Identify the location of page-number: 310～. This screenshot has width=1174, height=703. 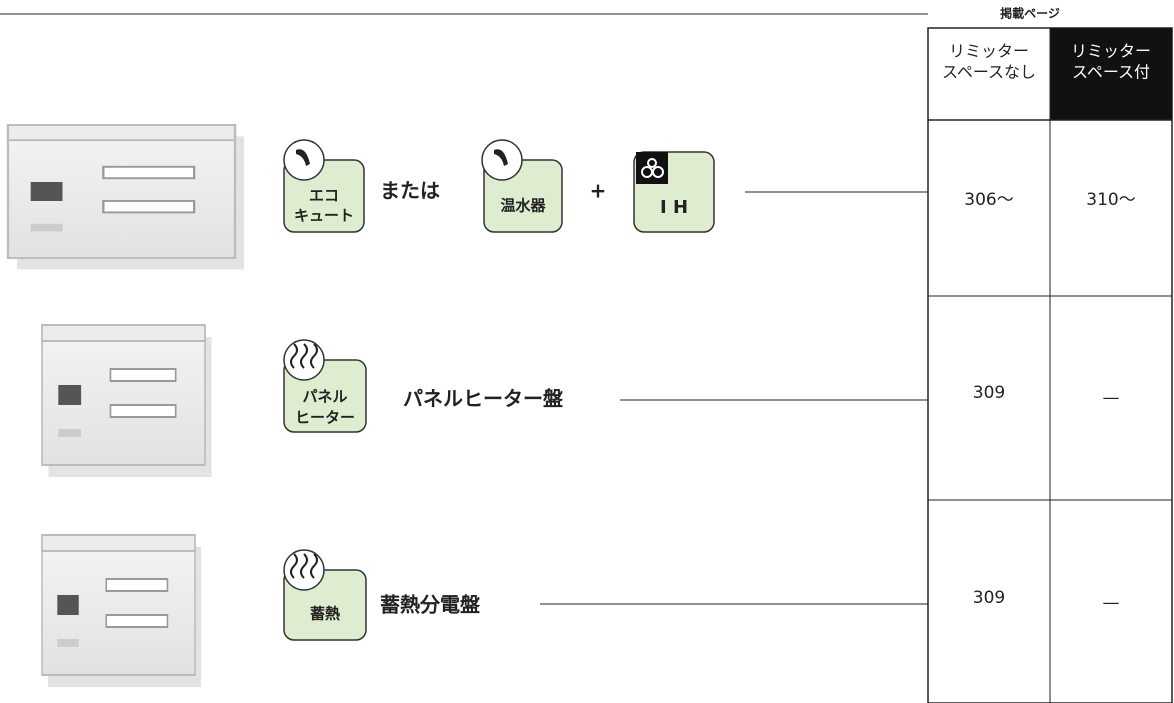
(1110, 200).